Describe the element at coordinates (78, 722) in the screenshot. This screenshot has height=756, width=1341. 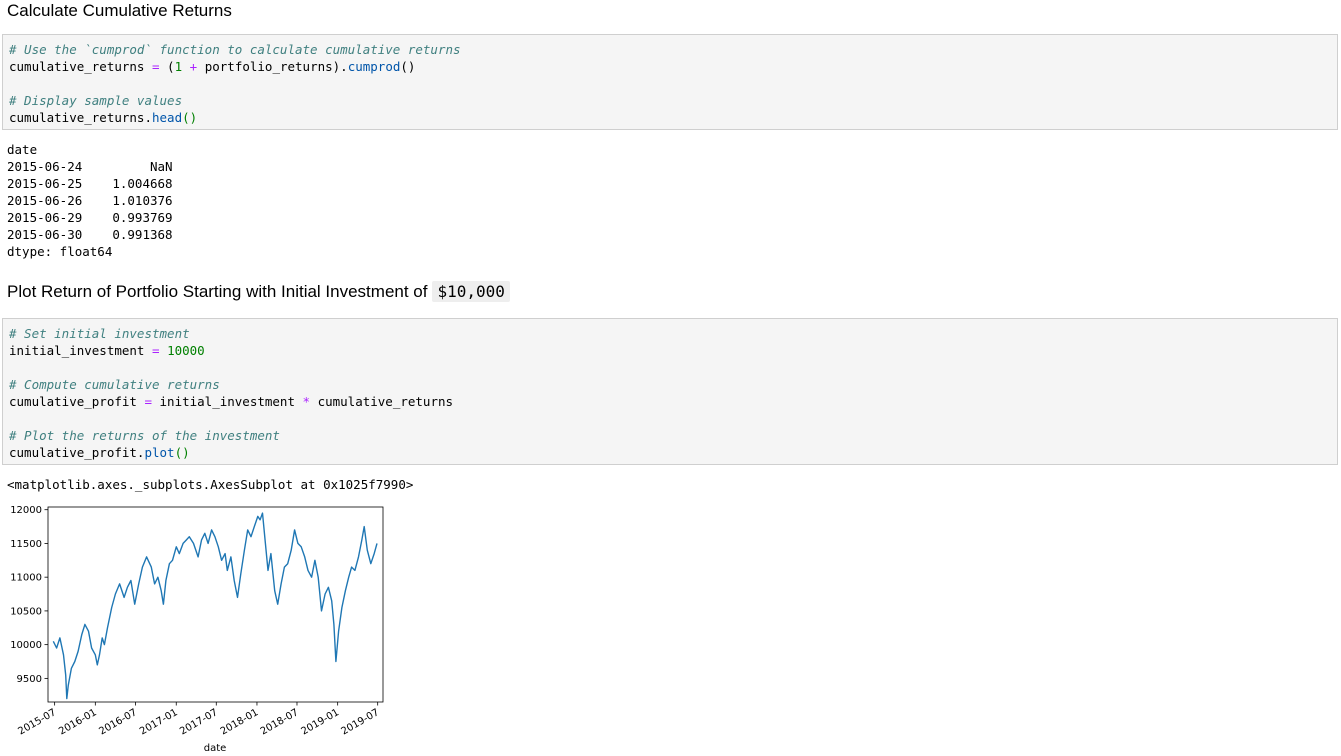
I see `x-tick-label: 2016-01` at that location.